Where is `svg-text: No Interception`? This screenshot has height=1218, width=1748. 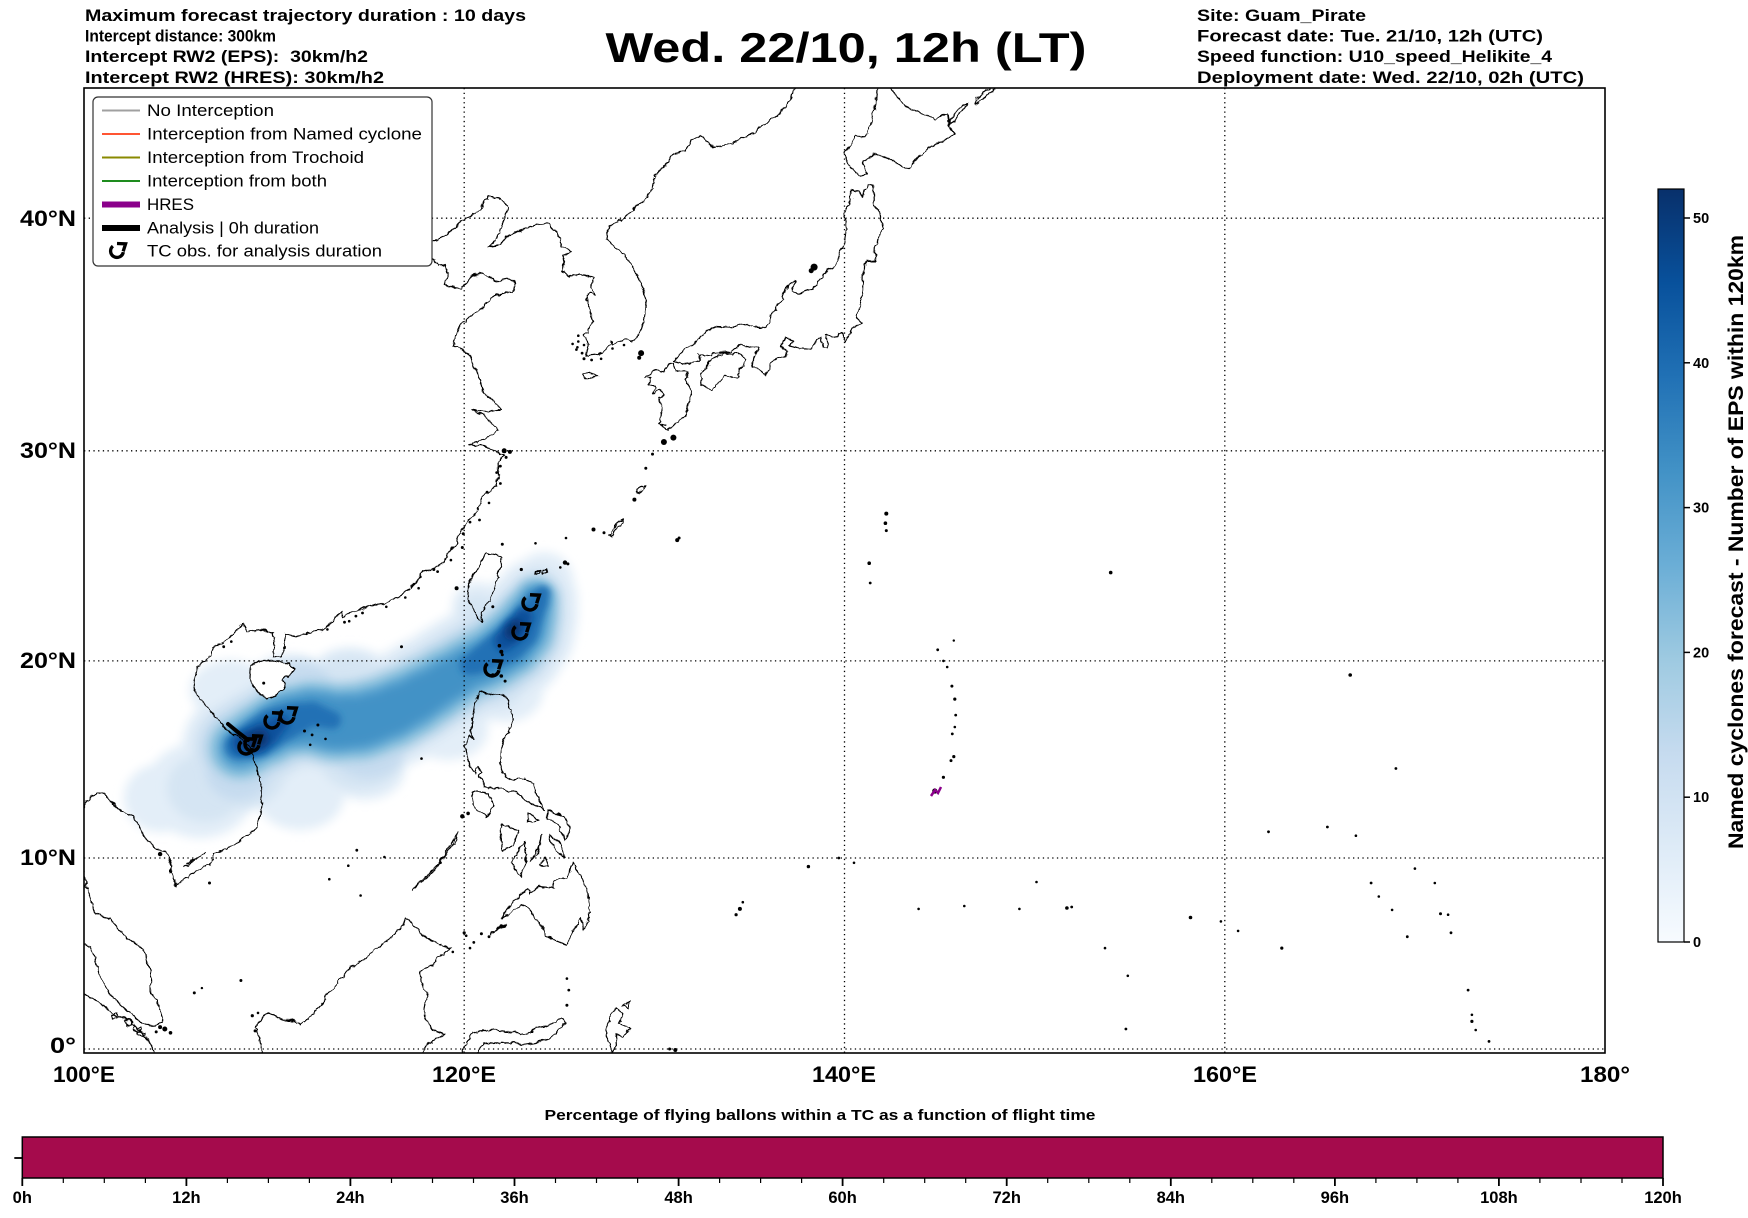
svg-text: No Interception is located at coordinates (210, 111).